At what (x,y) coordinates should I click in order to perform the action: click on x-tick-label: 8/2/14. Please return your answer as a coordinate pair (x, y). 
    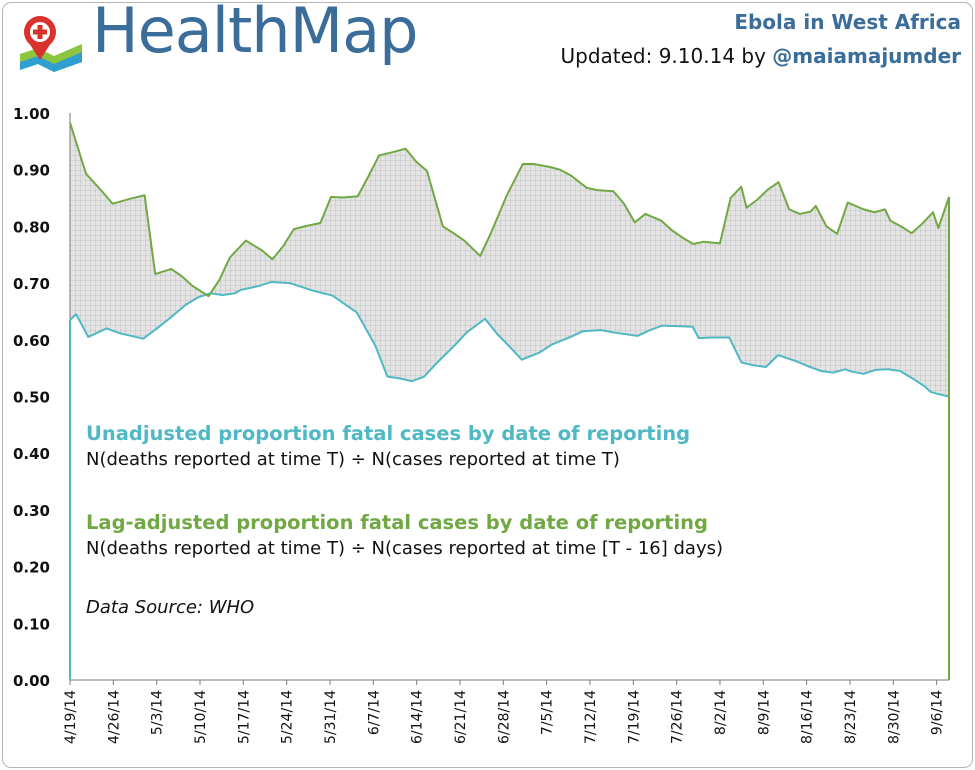
    Looking at the image, I should click on (721, 712).